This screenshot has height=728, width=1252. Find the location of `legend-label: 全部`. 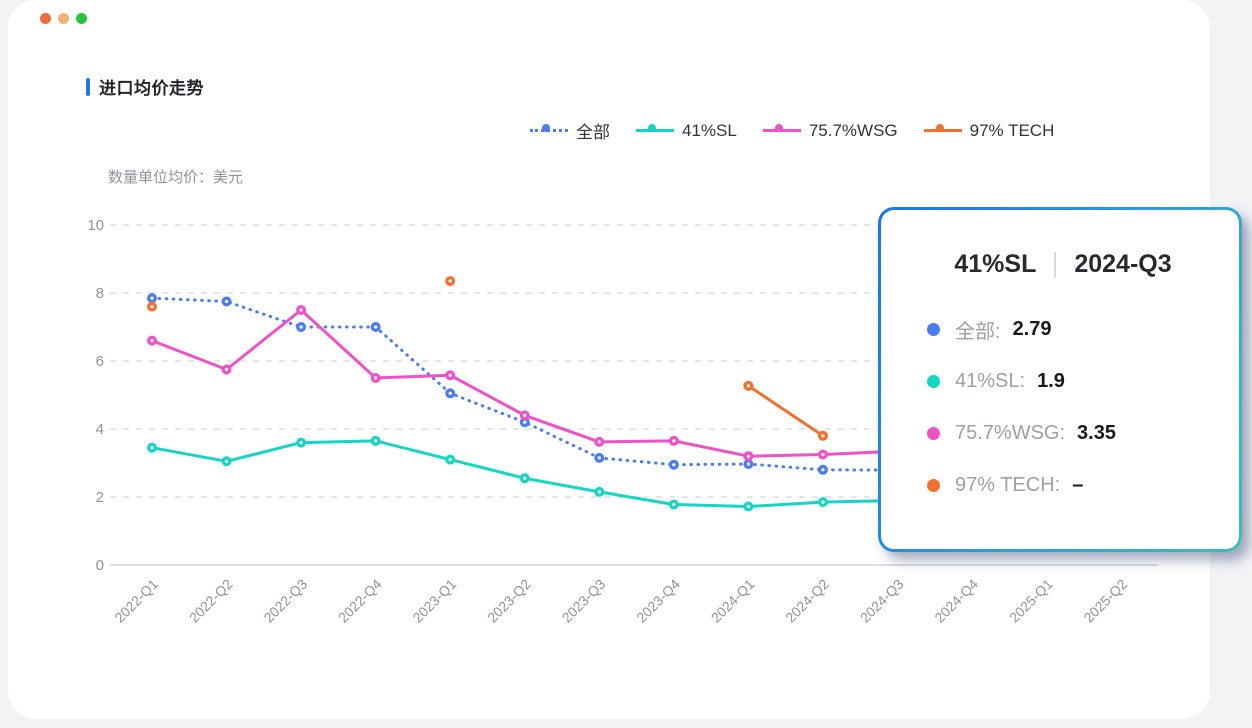

legend-label: 全部 is located at coordinates (593, 132).